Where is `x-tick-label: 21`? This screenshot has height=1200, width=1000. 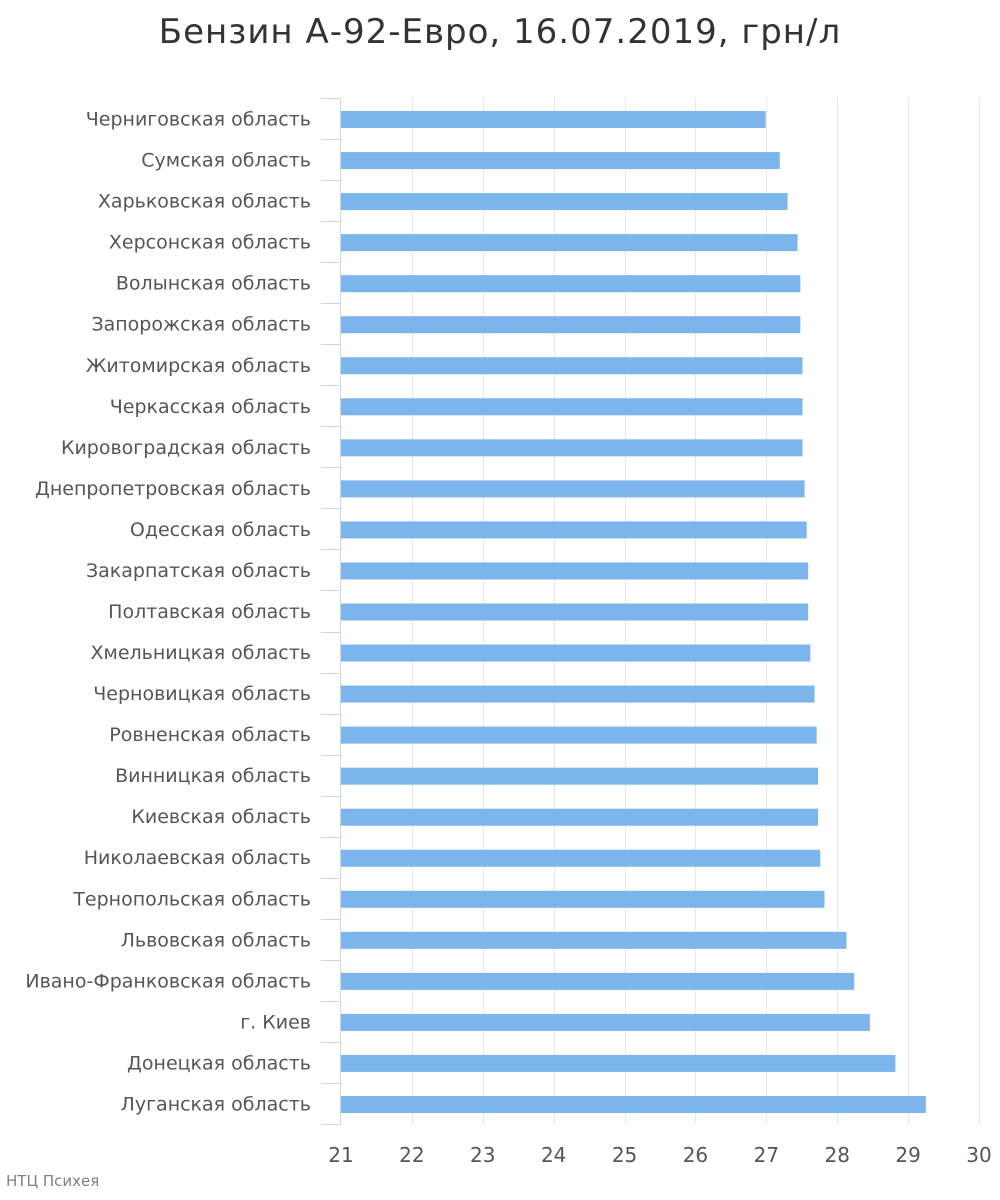
x-tick-label: 21 is located at coordinates (340, 1155).